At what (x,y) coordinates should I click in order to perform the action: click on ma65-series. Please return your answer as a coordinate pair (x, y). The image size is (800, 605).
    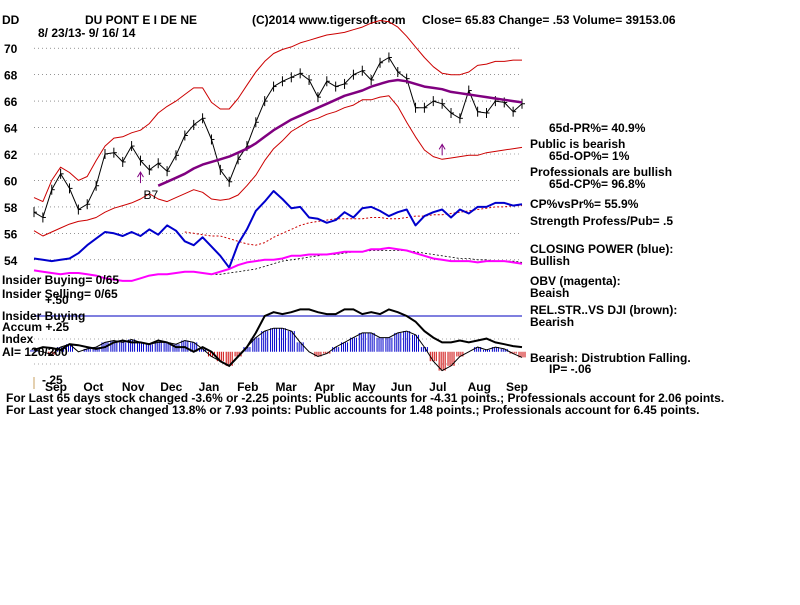
    Looking at the image, I should click on (340, 132).